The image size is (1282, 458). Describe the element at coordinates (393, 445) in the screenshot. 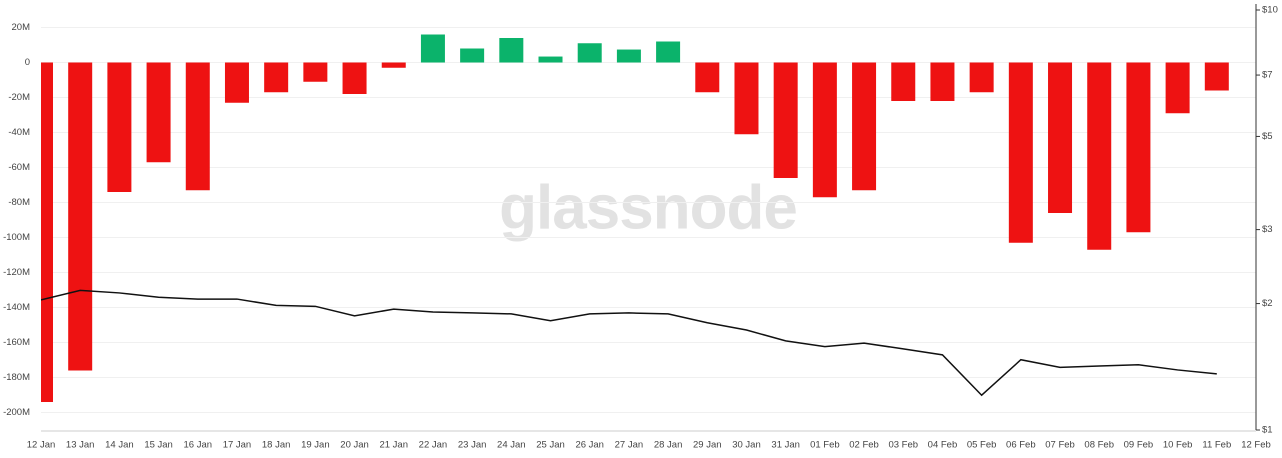

I see `x-tick-label: 21 Jan` at that location.